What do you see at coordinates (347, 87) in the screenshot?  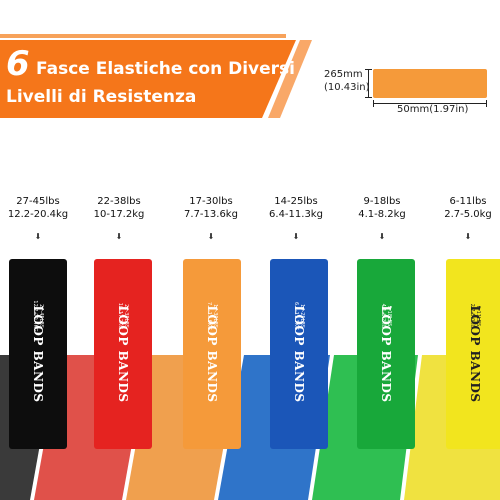 I see `length-in-label: (10.43in)` at bounding box center [347, 87].